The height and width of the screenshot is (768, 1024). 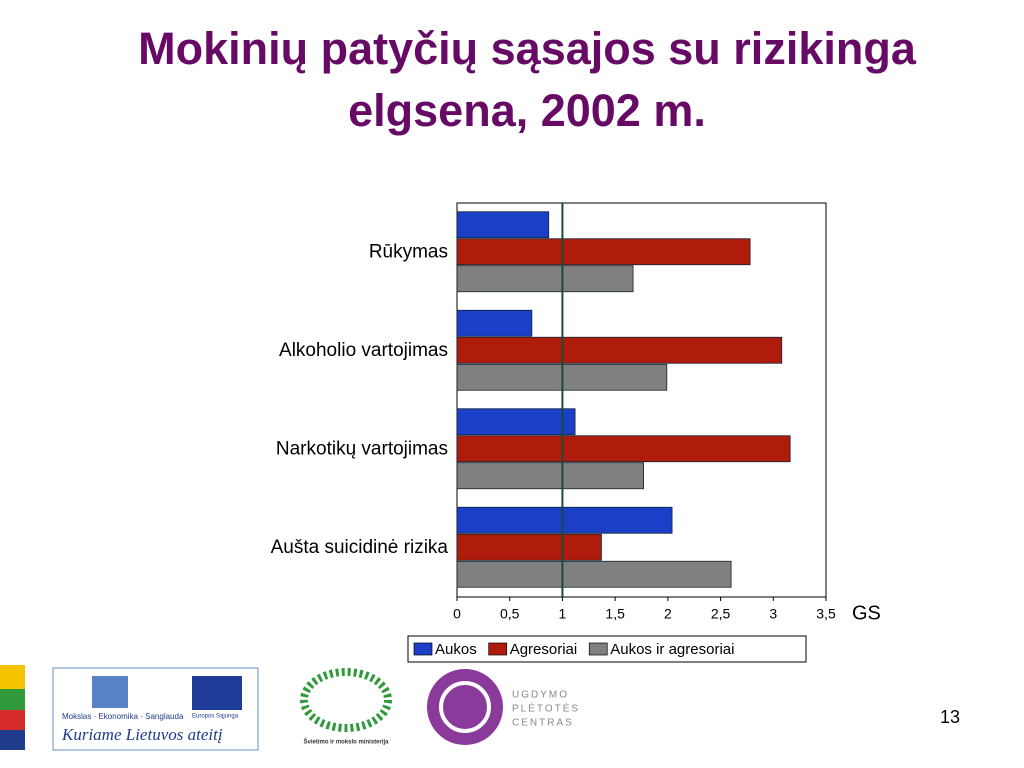 What do you see at coordinates (540, 695) in the screenshot?
I see `logo-text: UGDYMO` at bounding box center [540, 695].